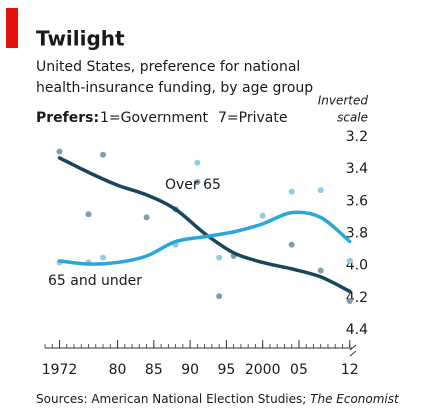 This screenshot has height=417, width=425. What do you see at coordinates (299, 370) in the screenshot?
I see `x-tick-label: 05` at bounding box center [299, 370].